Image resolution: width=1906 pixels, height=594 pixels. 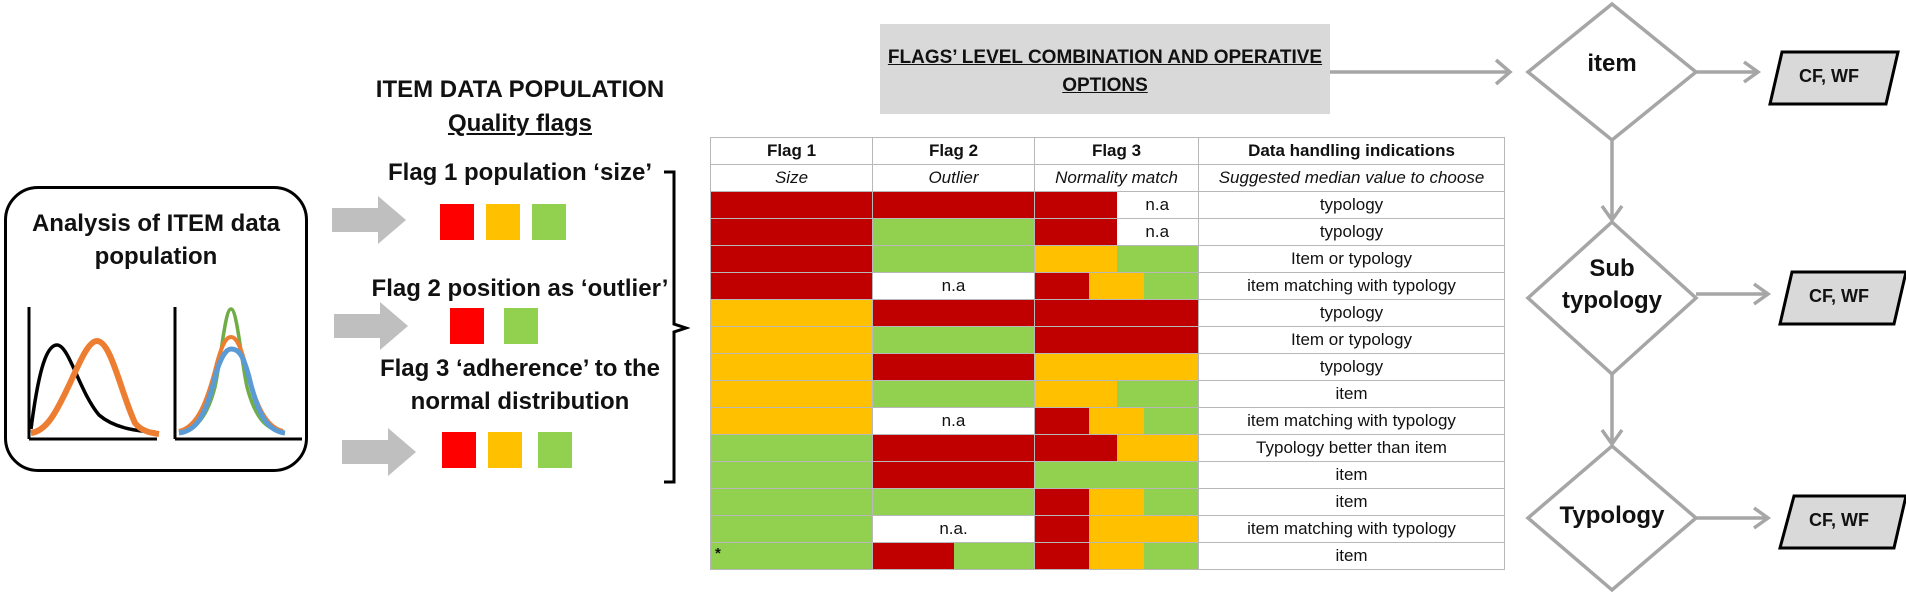 What do you see at coordinates (164, 374) in the screenshot?
I see `distribution-plots` at bounding box center [164, 374].